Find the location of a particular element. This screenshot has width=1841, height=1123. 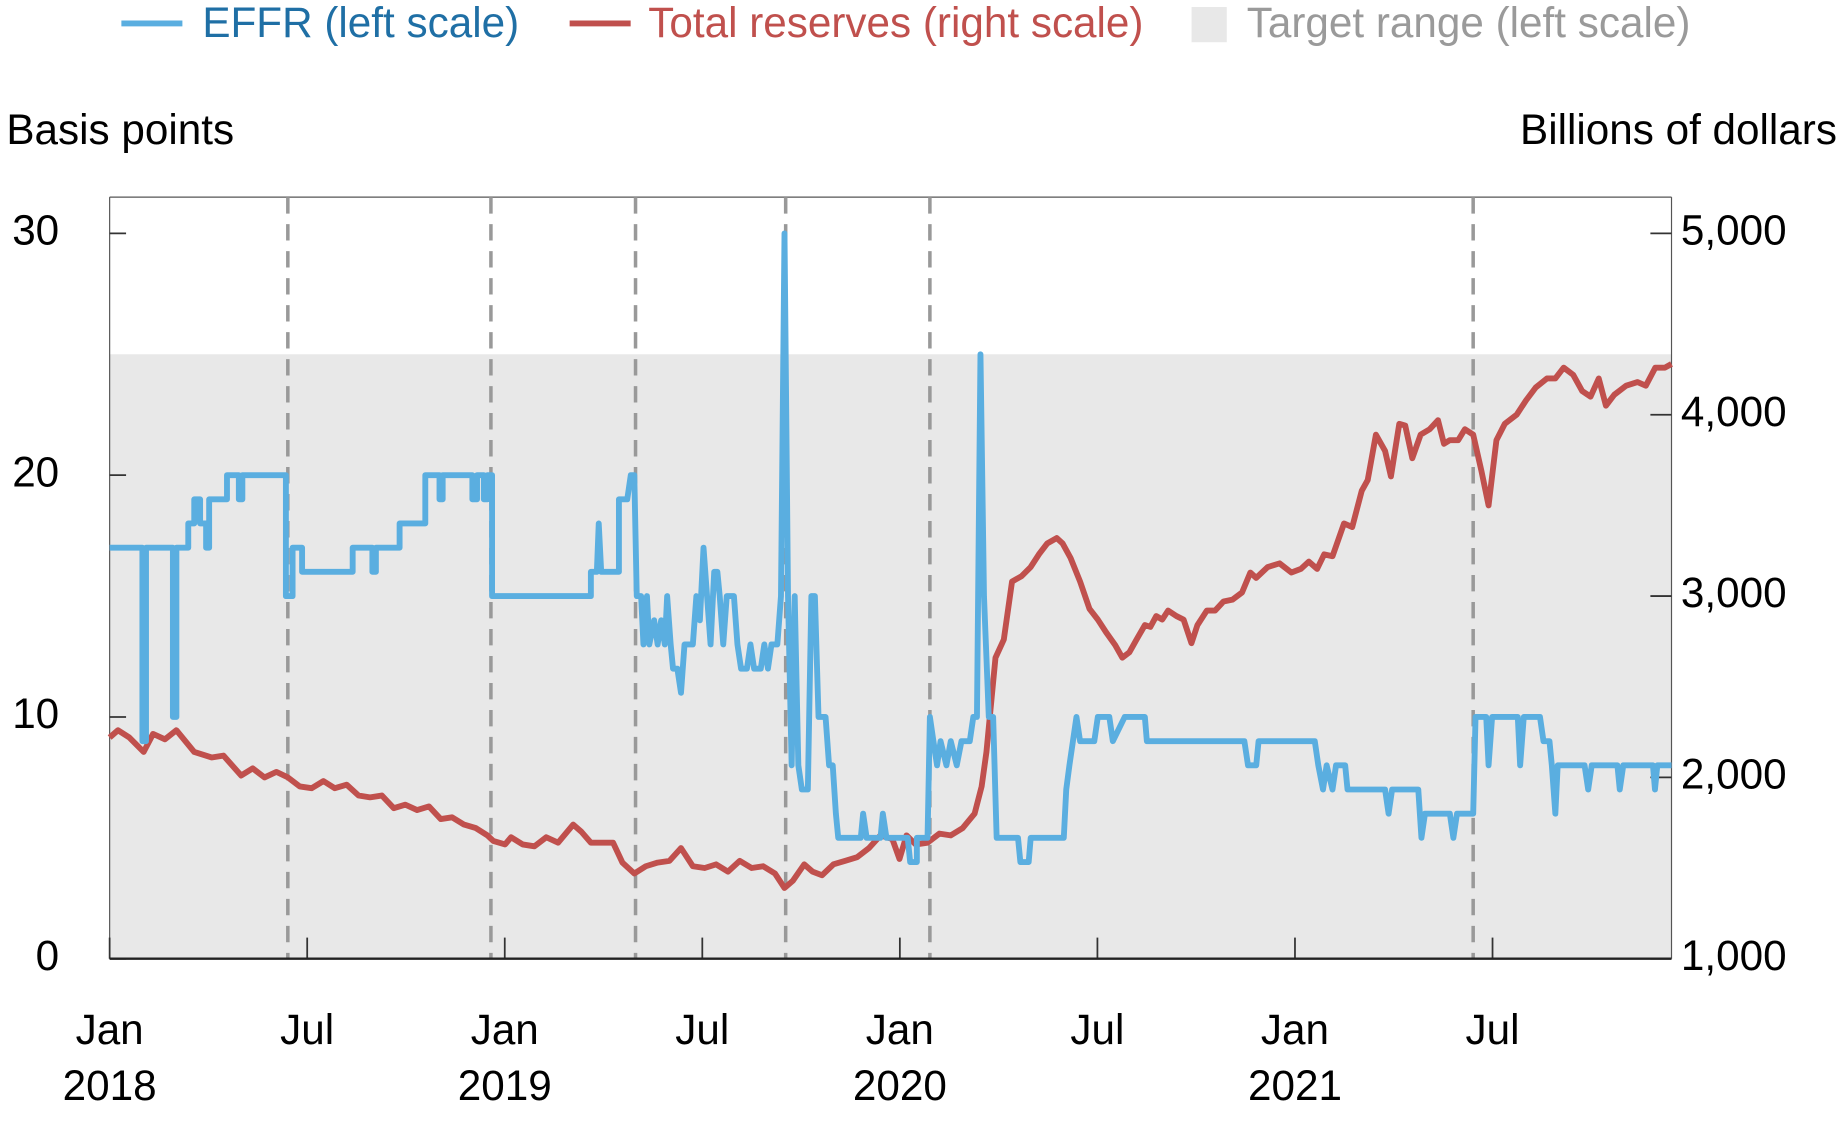

y2-axis-label: Billions of dollars is located at coordinates (1678, 129).